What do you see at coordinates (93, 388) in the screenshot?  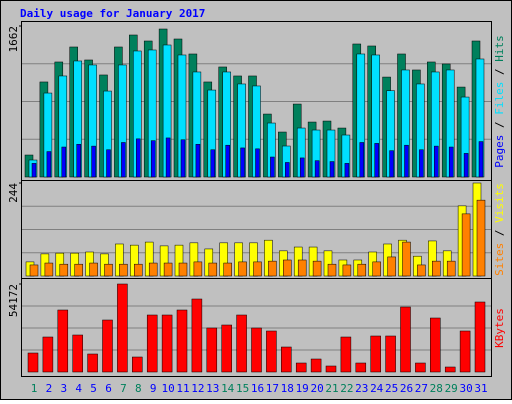 I see `x-tick-label: 5` at bounding box center [93, 388].